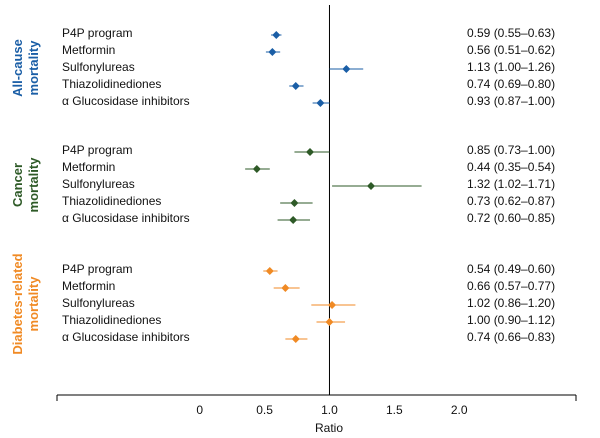  I want to click on group-label: Diabetes-relatedmortality, so click(25, 303).